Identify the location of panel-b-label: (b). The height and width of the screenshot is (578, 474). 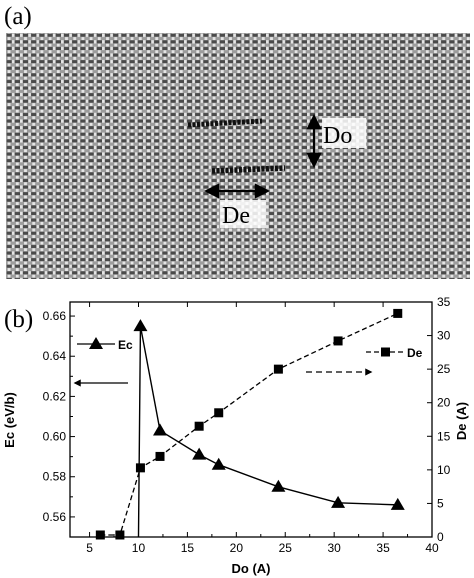
(18, 319).